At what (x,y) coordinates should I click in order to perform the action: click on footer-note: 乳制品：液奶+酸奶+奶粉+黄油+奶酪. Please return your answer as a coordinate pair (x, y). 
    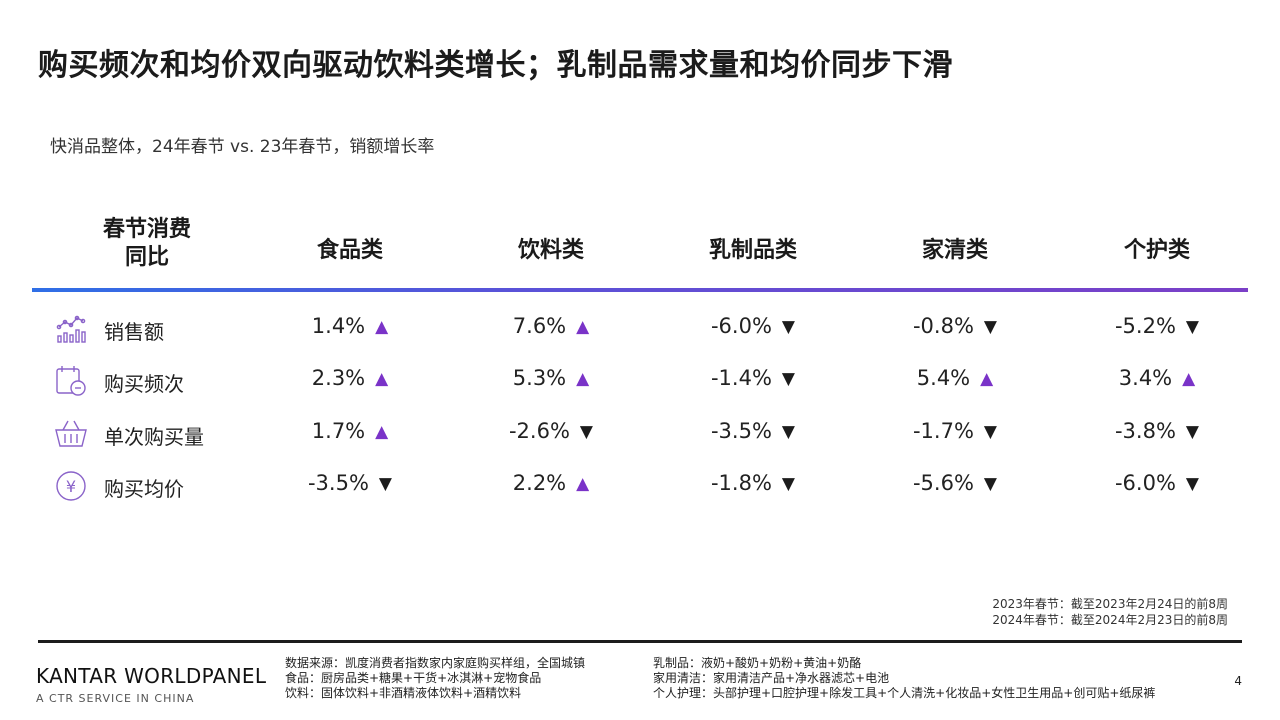
    Looking at the image, I should click on (757, 663).